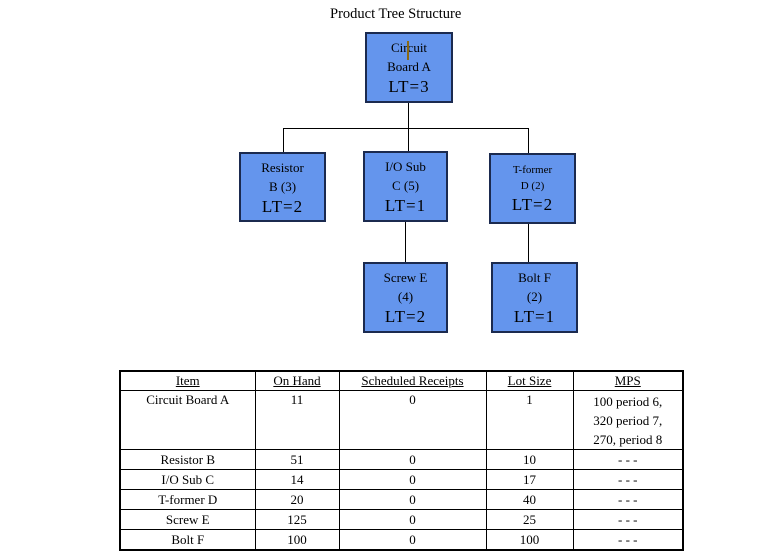 This screenshot has height=560, width=784. I want to click on tree-node-bolt-f: Bolt F (2) LT=1, so click(534, 297).